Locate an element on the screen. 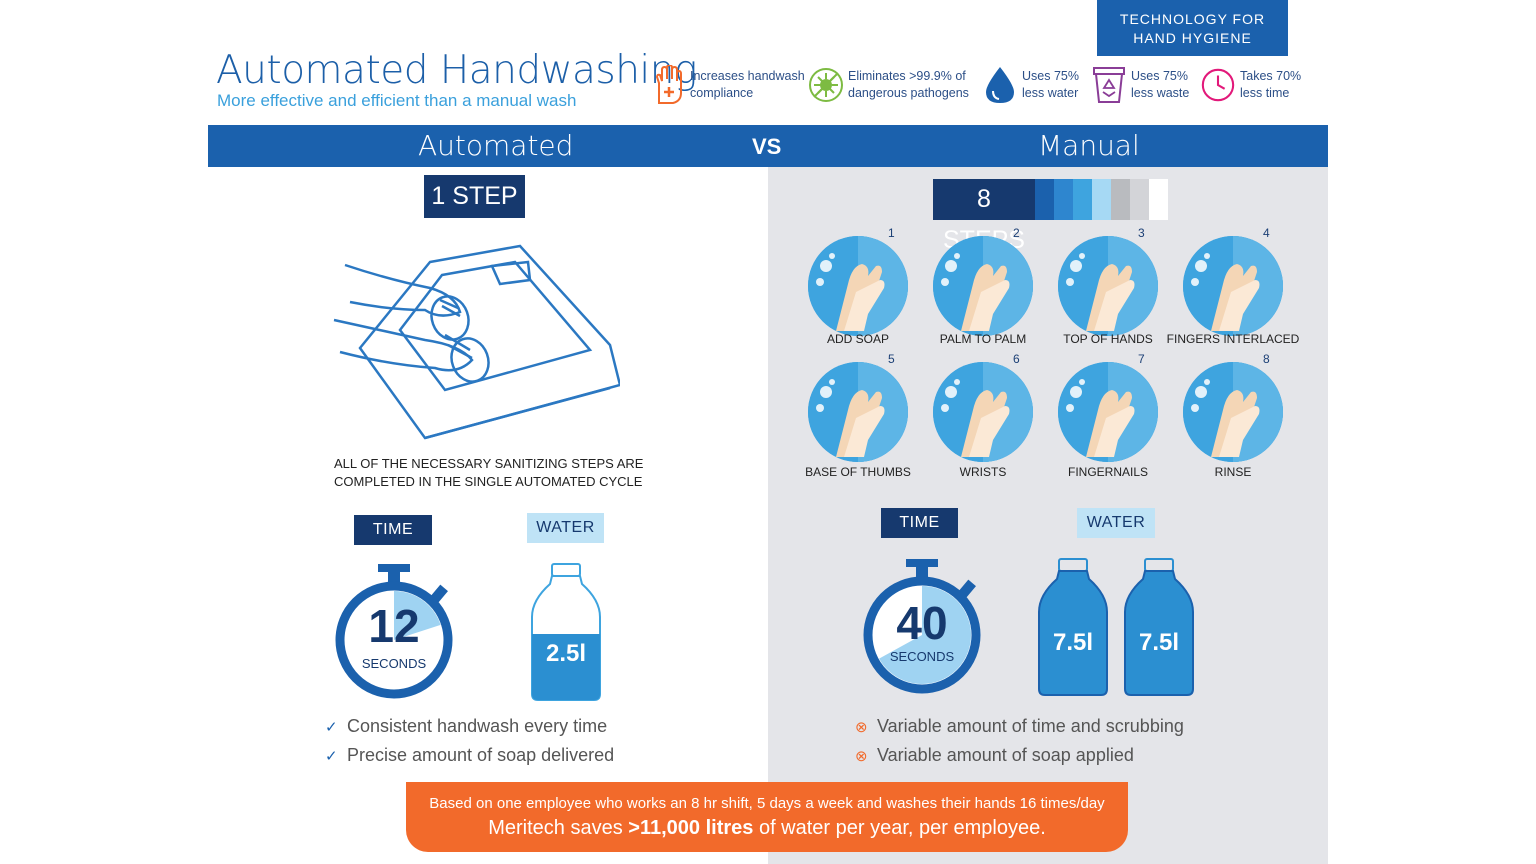 The image size is (1536, 864). automated-bullet-1: ✓ Consistent handwash every time is located at coordinates (466, 726).